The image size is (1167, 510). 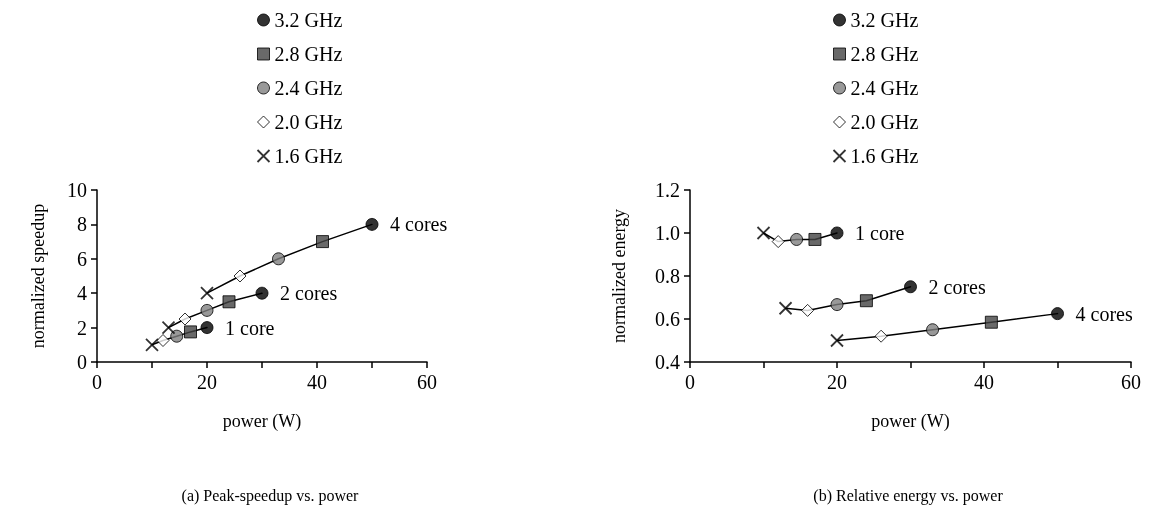 I want to click on y-tick-label: 1.2, so click(x=667, y=190).